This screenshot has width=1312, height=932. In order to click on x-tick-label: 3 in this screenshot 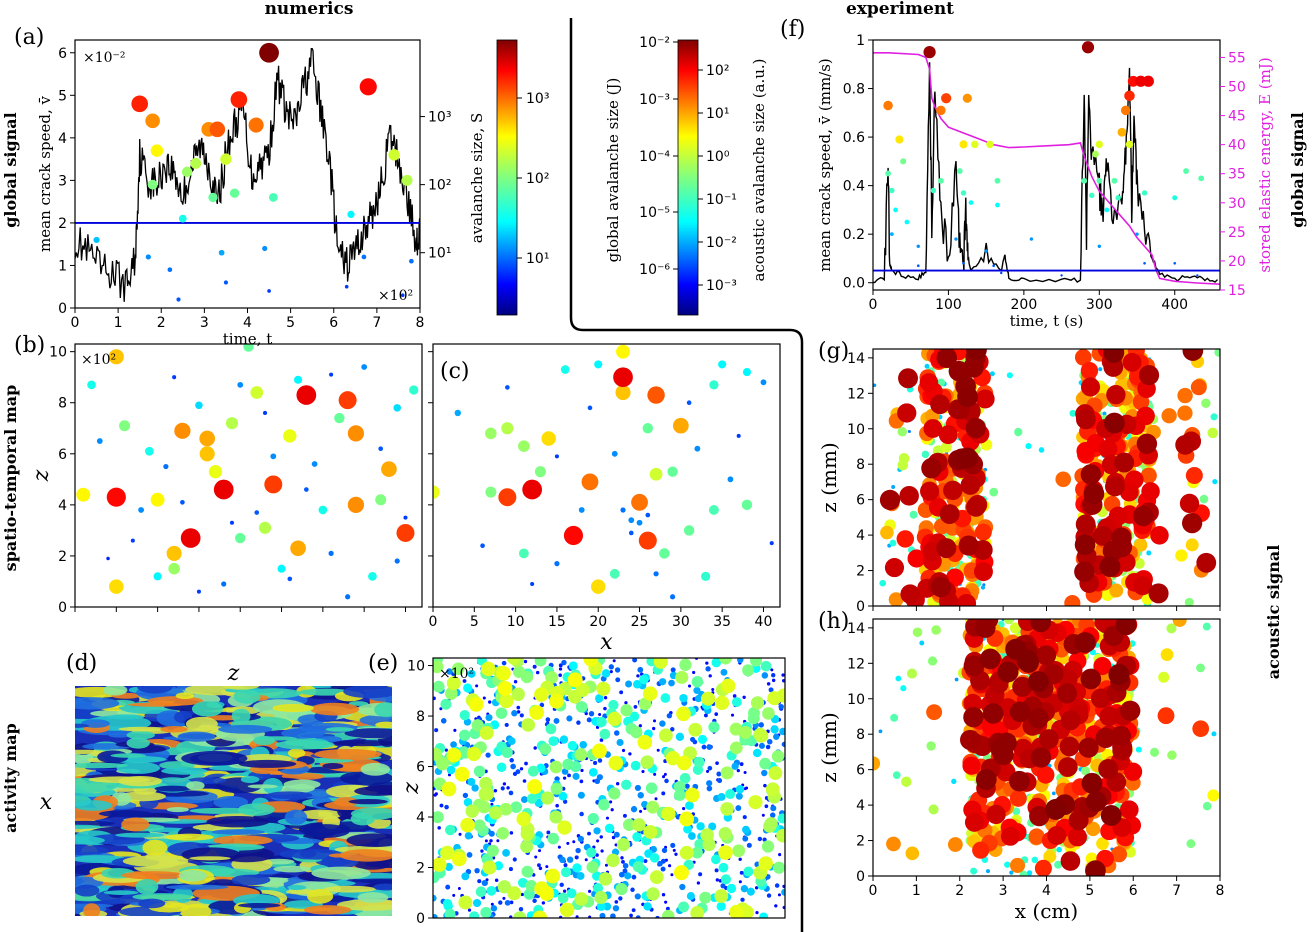, I will do `click(204, 323)`.